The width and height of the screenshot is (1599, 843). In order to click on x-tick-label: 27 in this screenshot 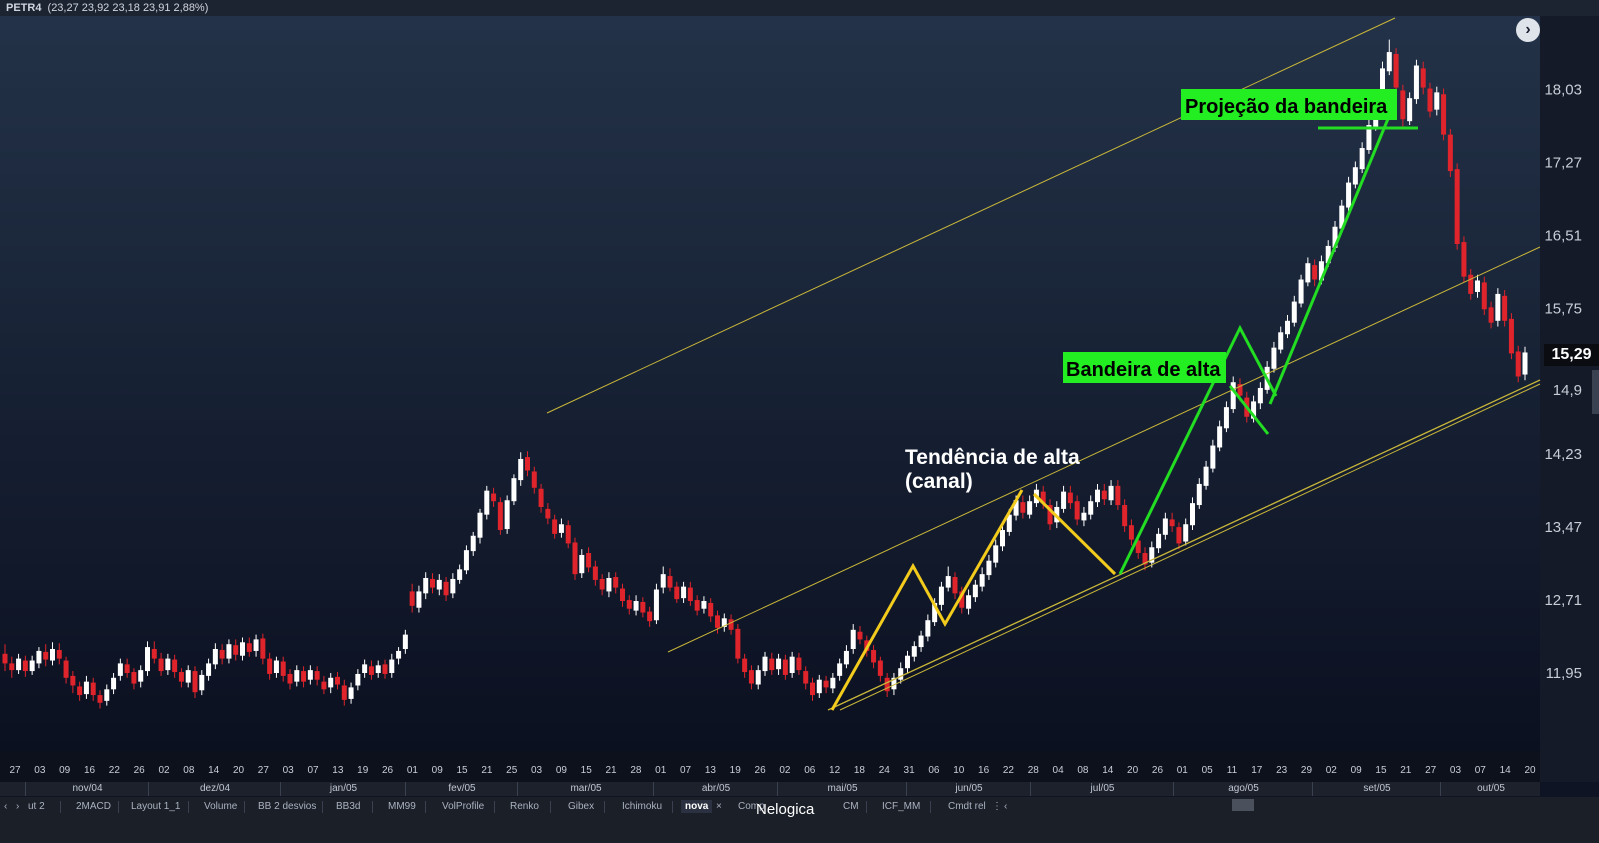, I will do `click(1431, 770)`.